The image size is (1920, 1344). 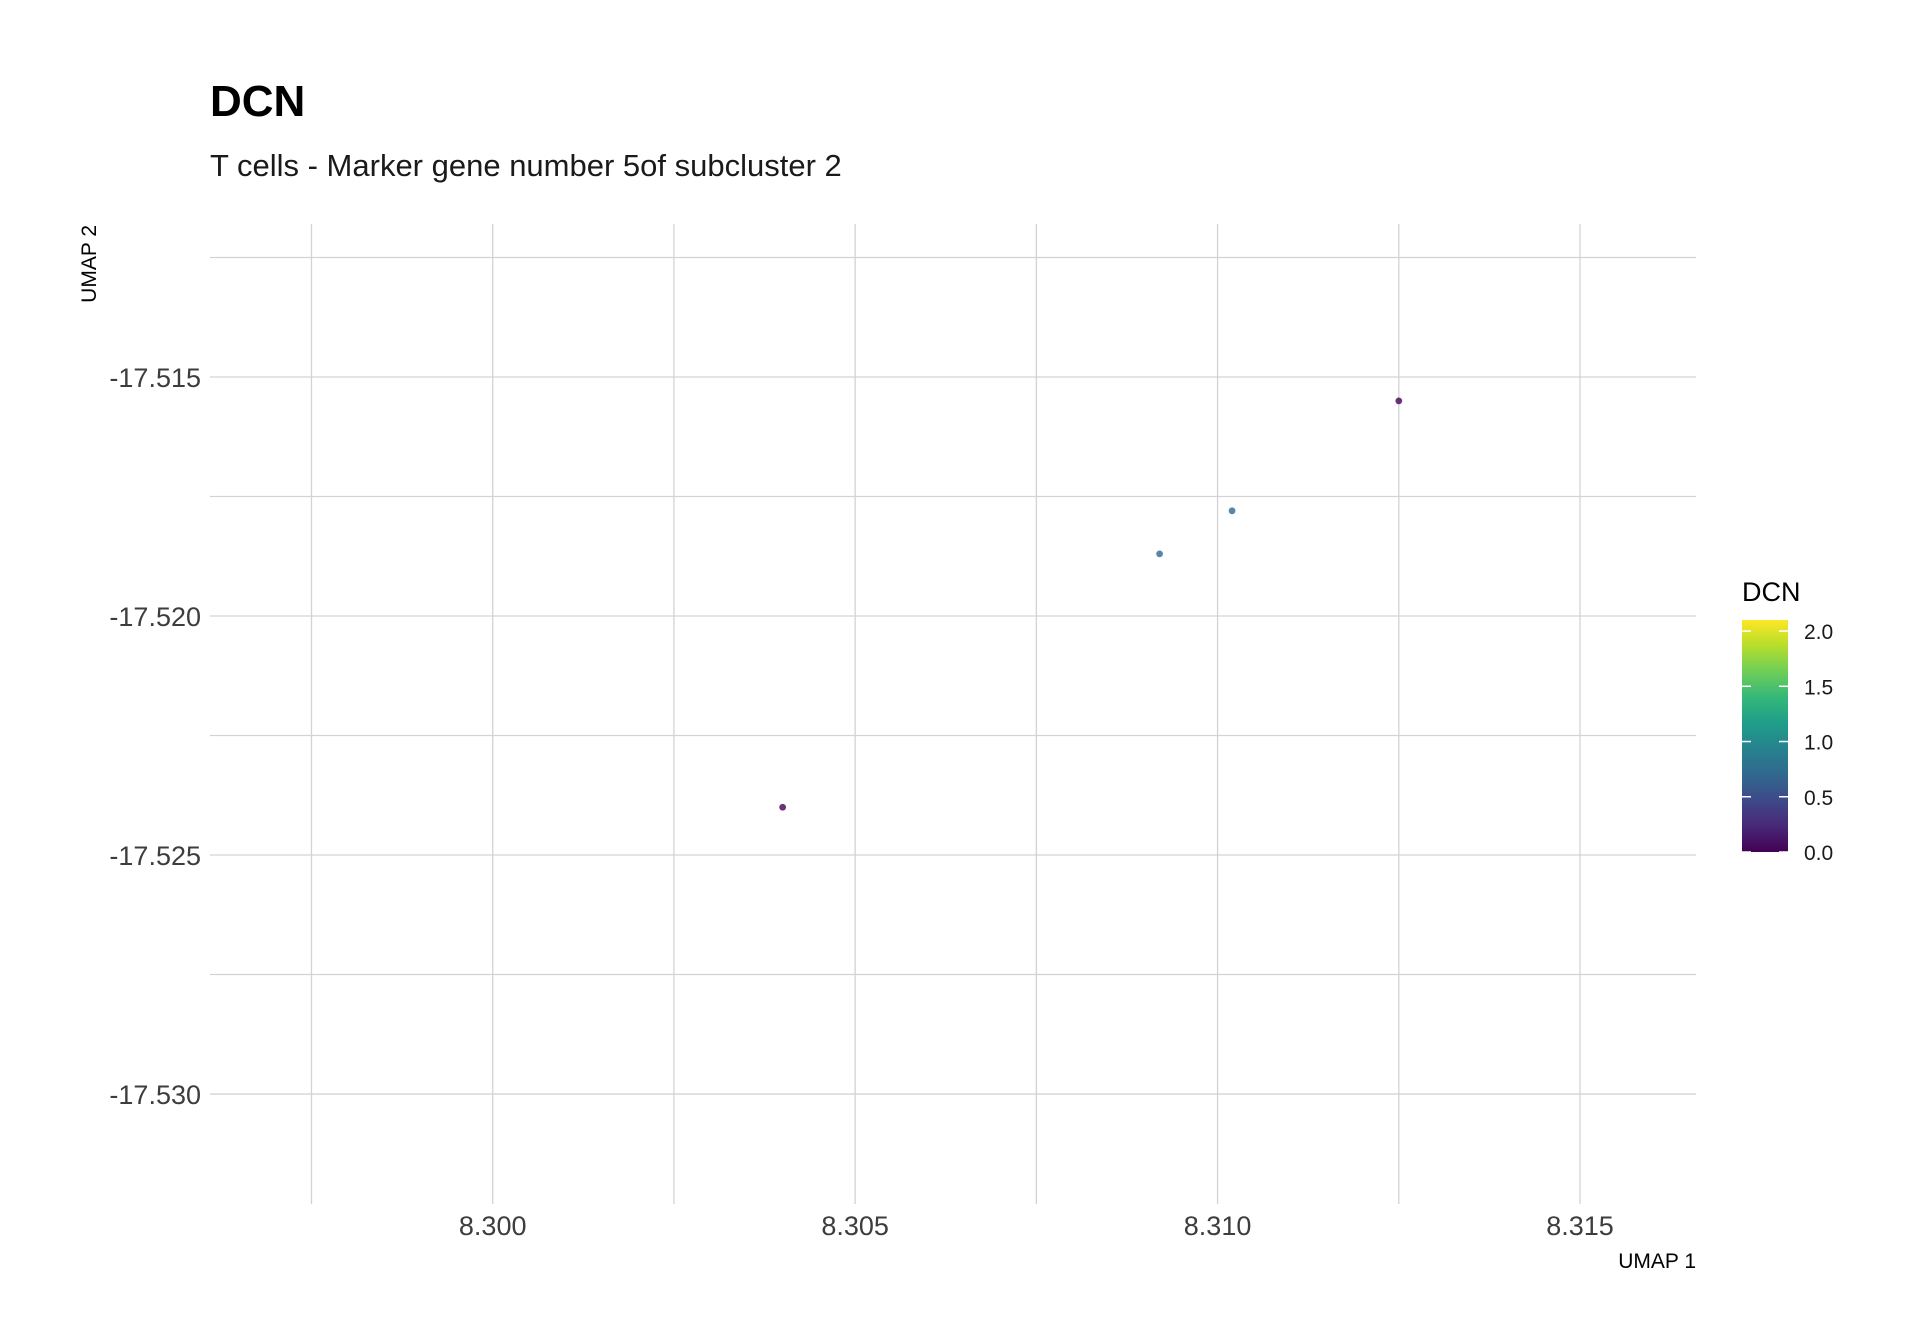 I want to click on x-tick-label: 8.300, so click(x=493, y=1226).